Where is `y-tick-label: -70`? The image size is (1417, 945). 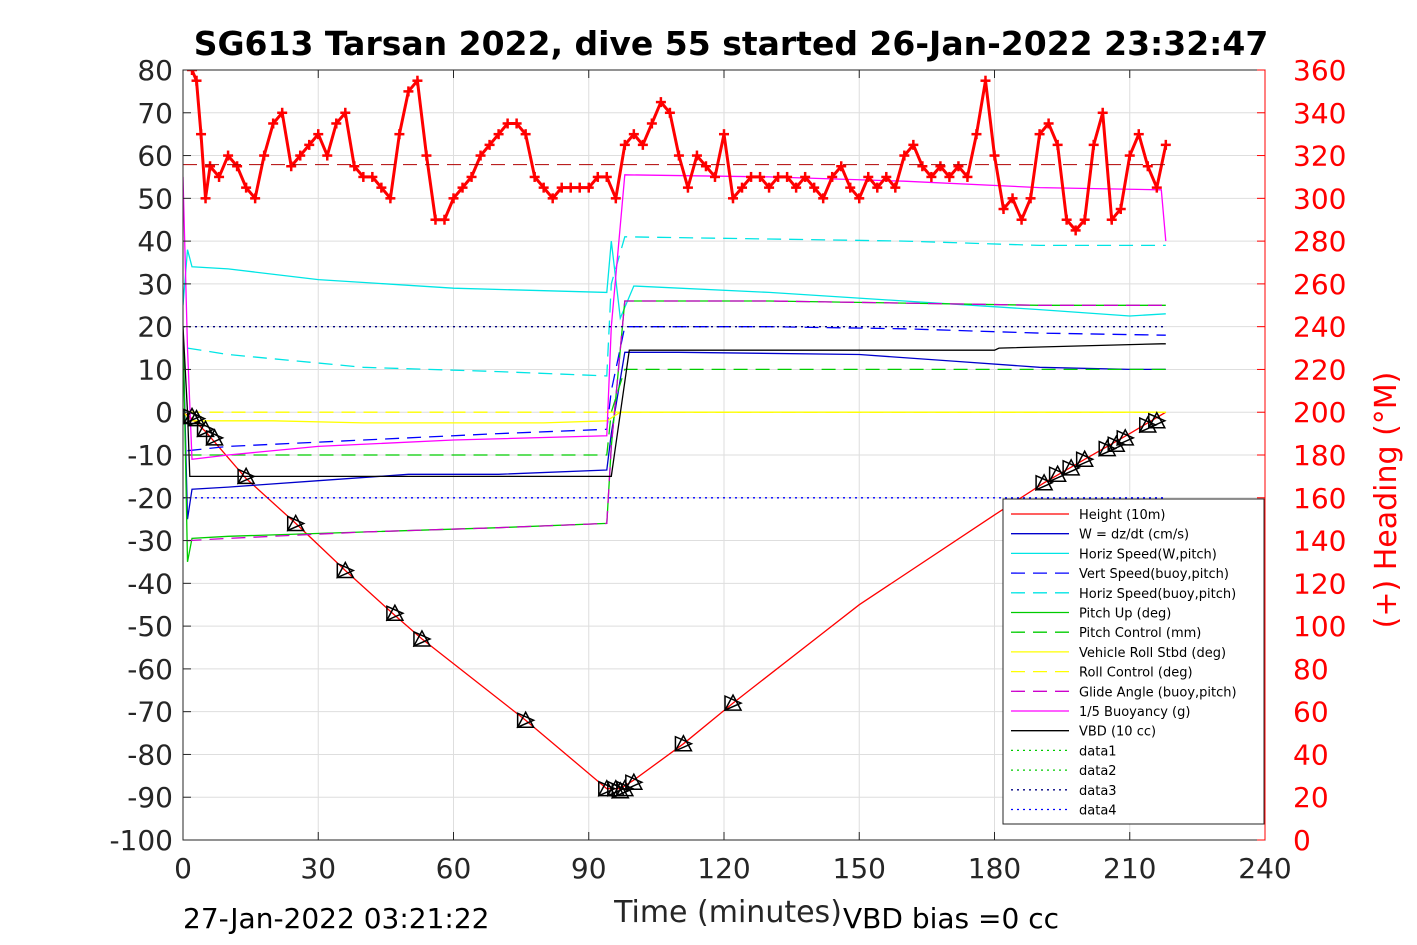 y-tick-label: -70 is located at coordinates (150, 712).